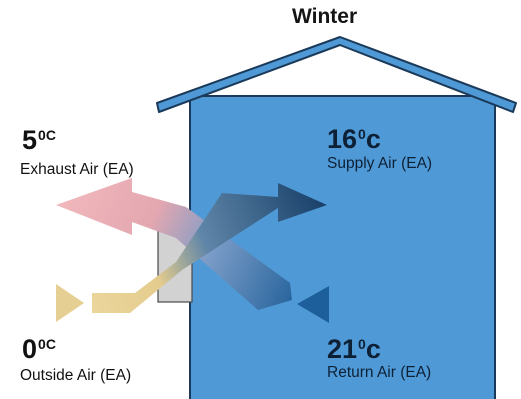  I want to click on outside-air-temperature: 00C, so click(39, 349).